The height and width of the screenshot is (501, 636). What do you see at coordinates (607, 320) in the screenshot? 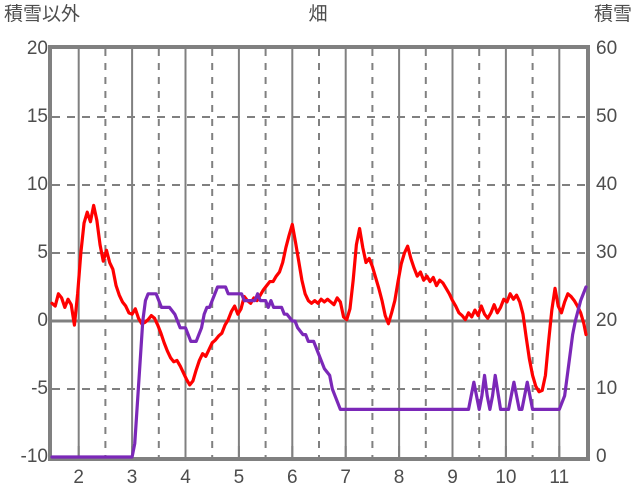
I see `right-axis-tick-20: 20` at bounding box center [607, 320].